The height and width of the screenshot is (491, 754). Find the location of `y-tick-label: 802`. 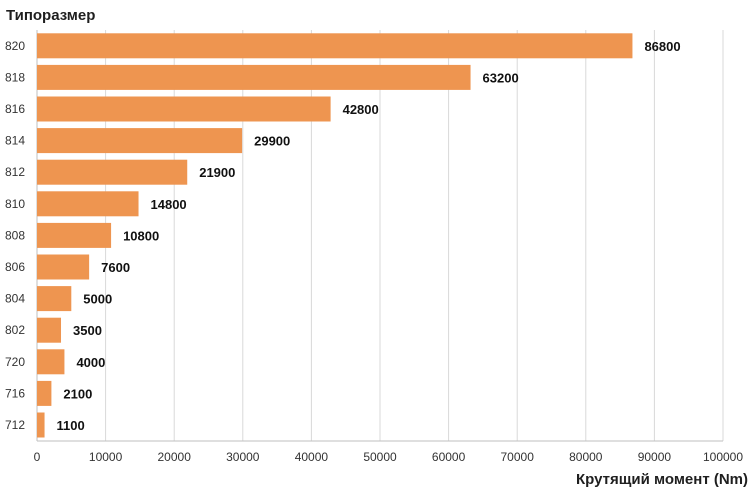

y-tick-label: 802 is located at coordinates (15, 330).